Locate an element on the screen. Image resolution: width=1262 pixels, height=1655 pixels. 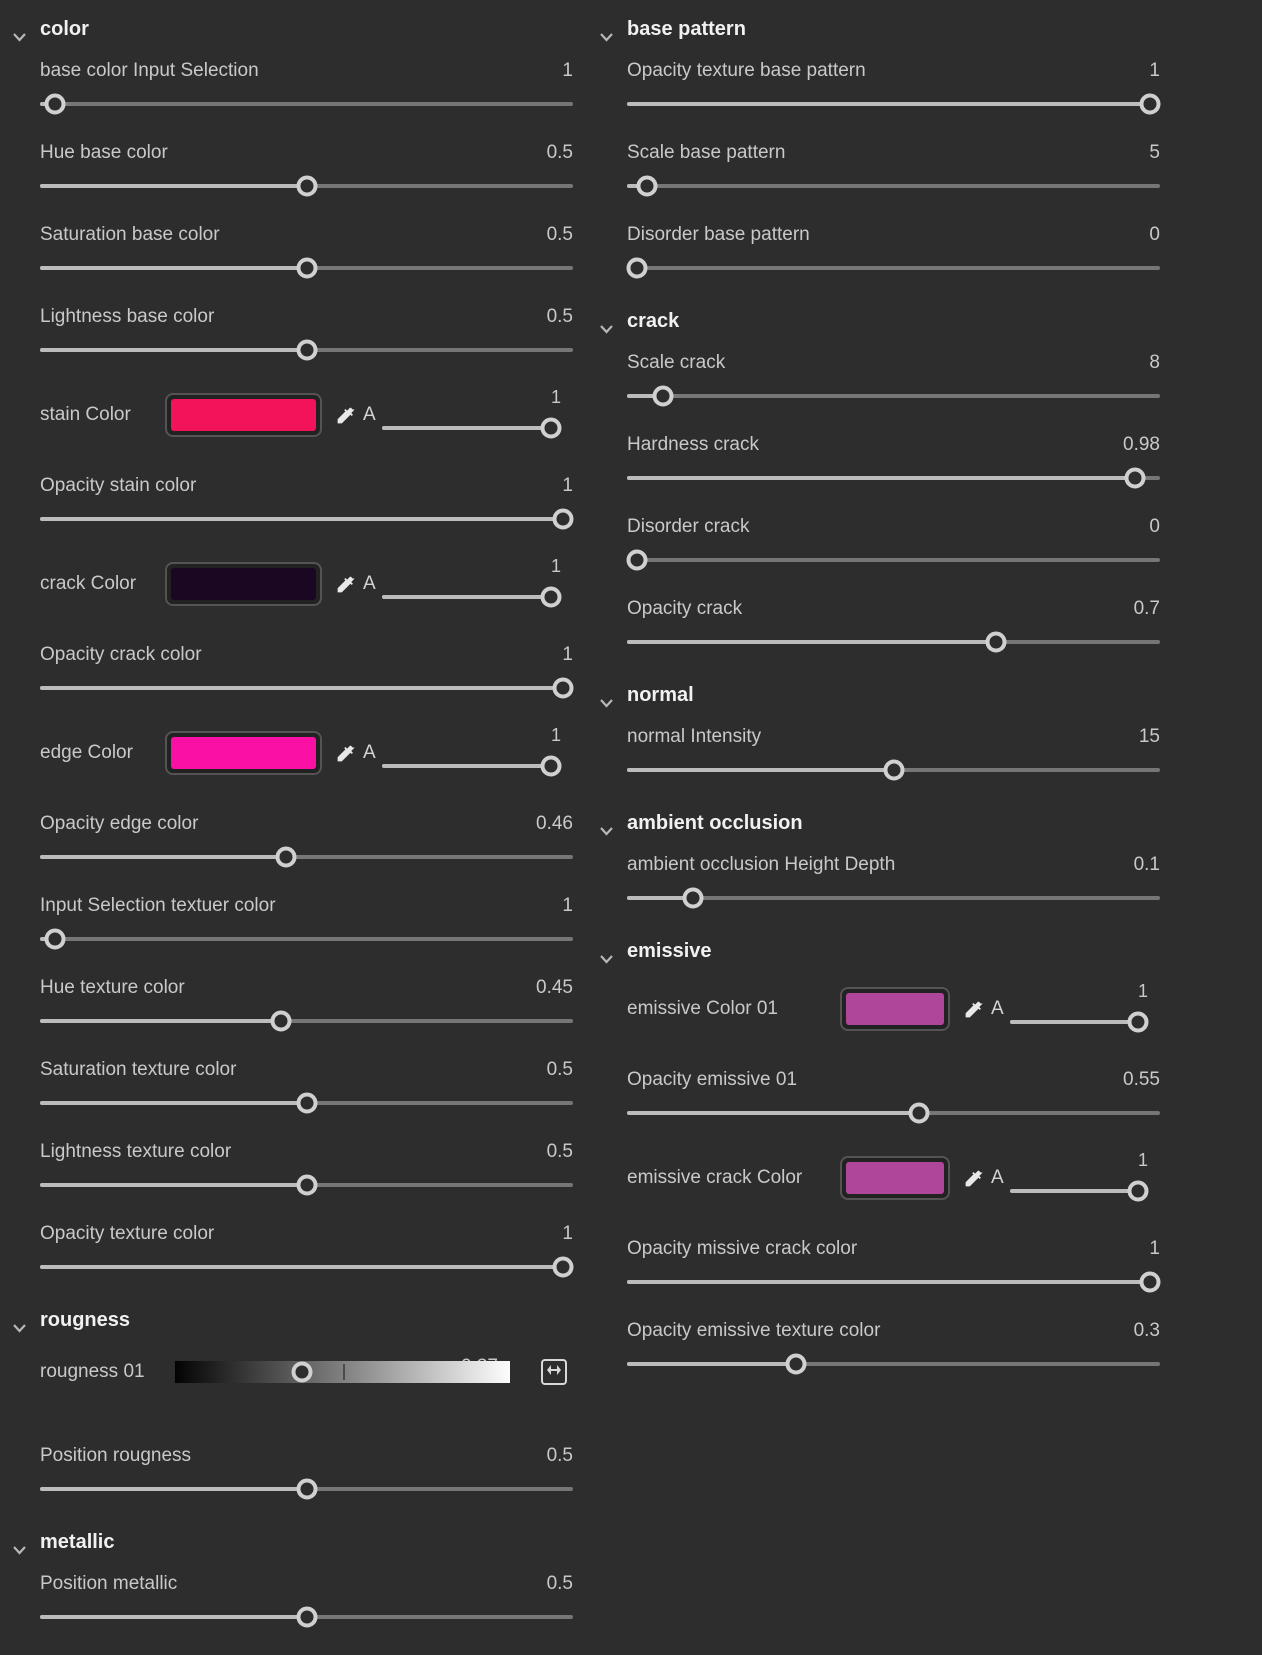
param-value: 0.98 is located at coordinates (1141, 444).